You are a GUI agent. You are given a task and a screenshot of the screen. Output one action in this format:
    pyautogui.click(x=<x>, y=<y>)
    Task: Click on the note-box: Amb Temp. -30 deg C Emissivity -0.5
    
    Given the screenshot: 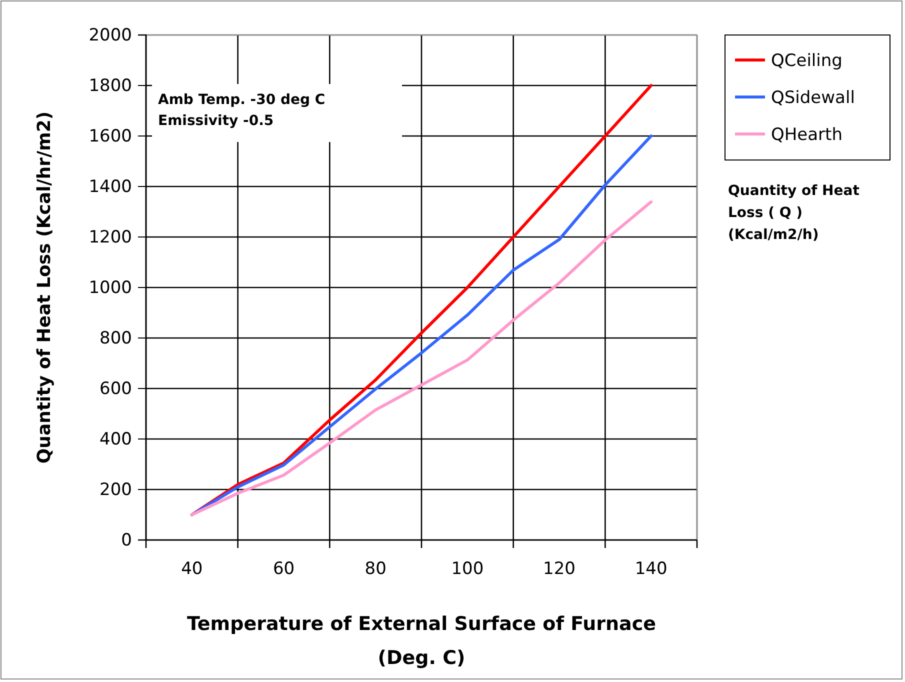 What is the action you would take?
    pyautogui.click(x=277, y=113)
    